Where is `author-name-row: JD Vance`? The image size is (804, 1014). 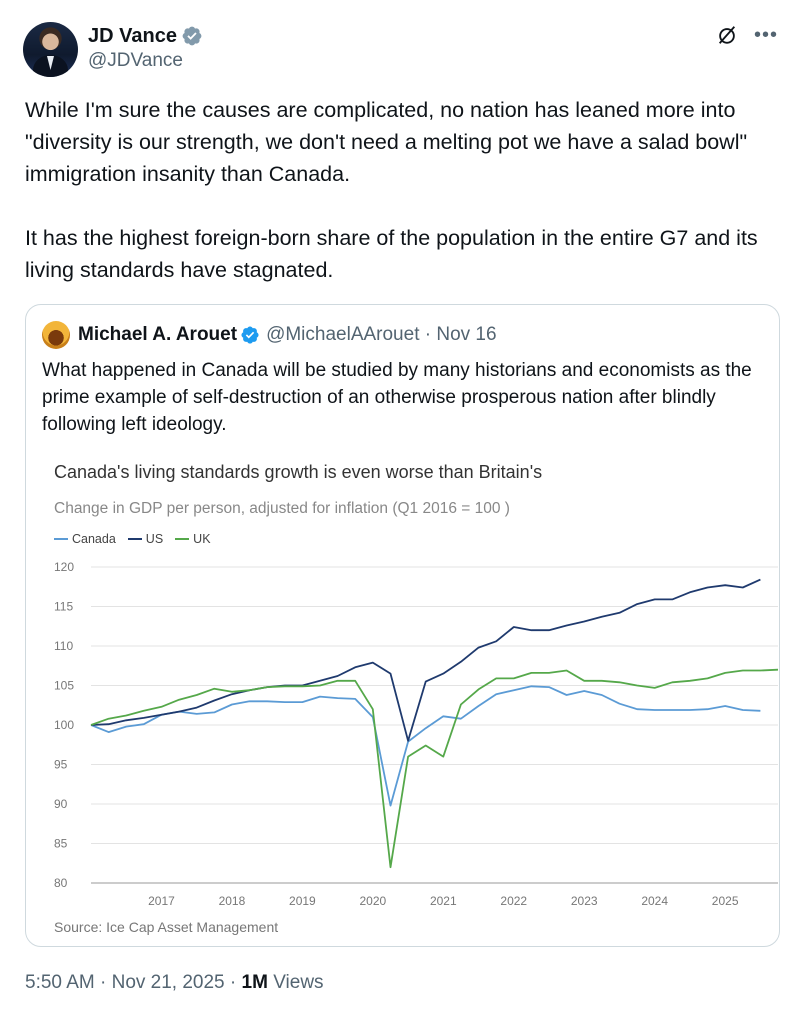 author-name-row: JD Vance is located at coordinates (145, 36).